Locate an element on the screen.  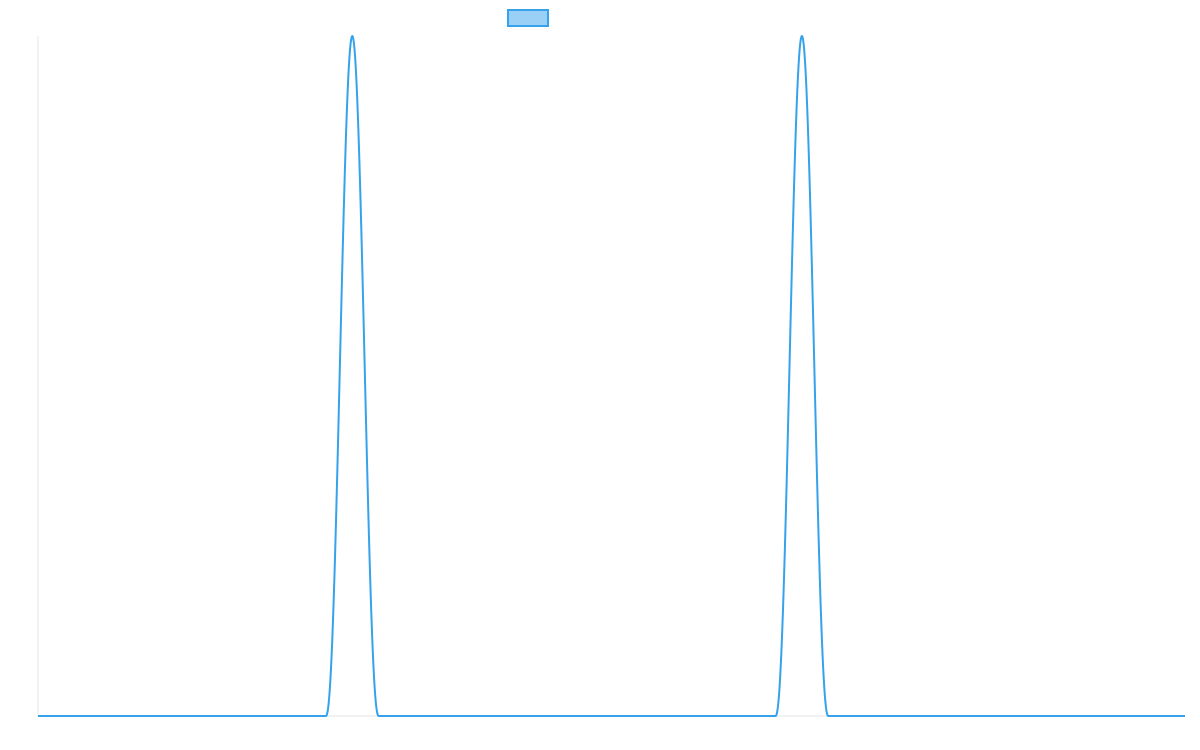
chart-legend is located at coordinates (528, 18).